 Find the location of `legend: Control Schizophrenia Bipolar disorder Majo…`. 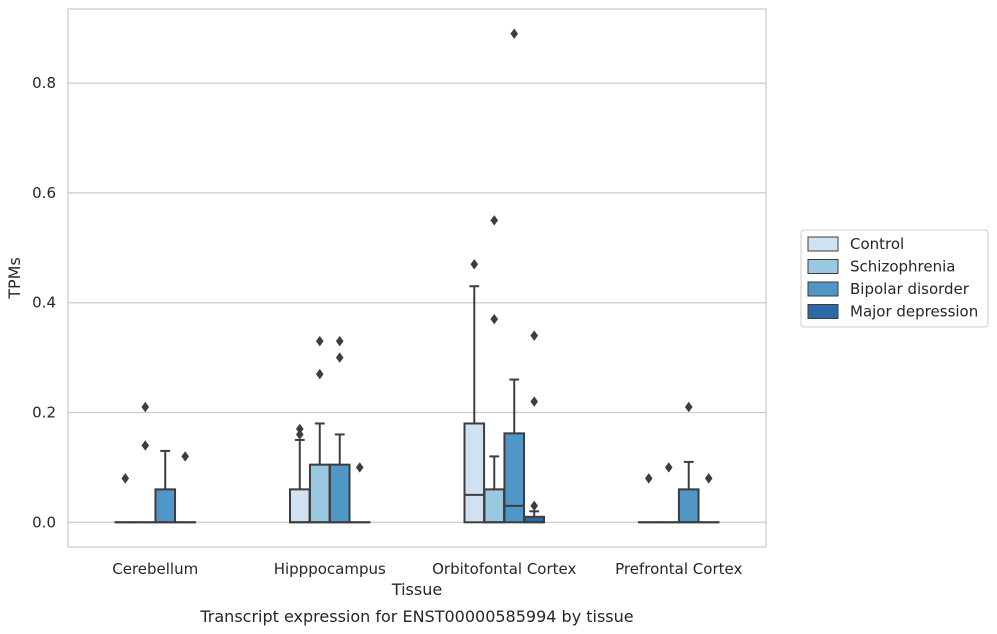

legend: Control Schizophrenia Bipolar disorder Majo… is located at coordinates (894, 278).